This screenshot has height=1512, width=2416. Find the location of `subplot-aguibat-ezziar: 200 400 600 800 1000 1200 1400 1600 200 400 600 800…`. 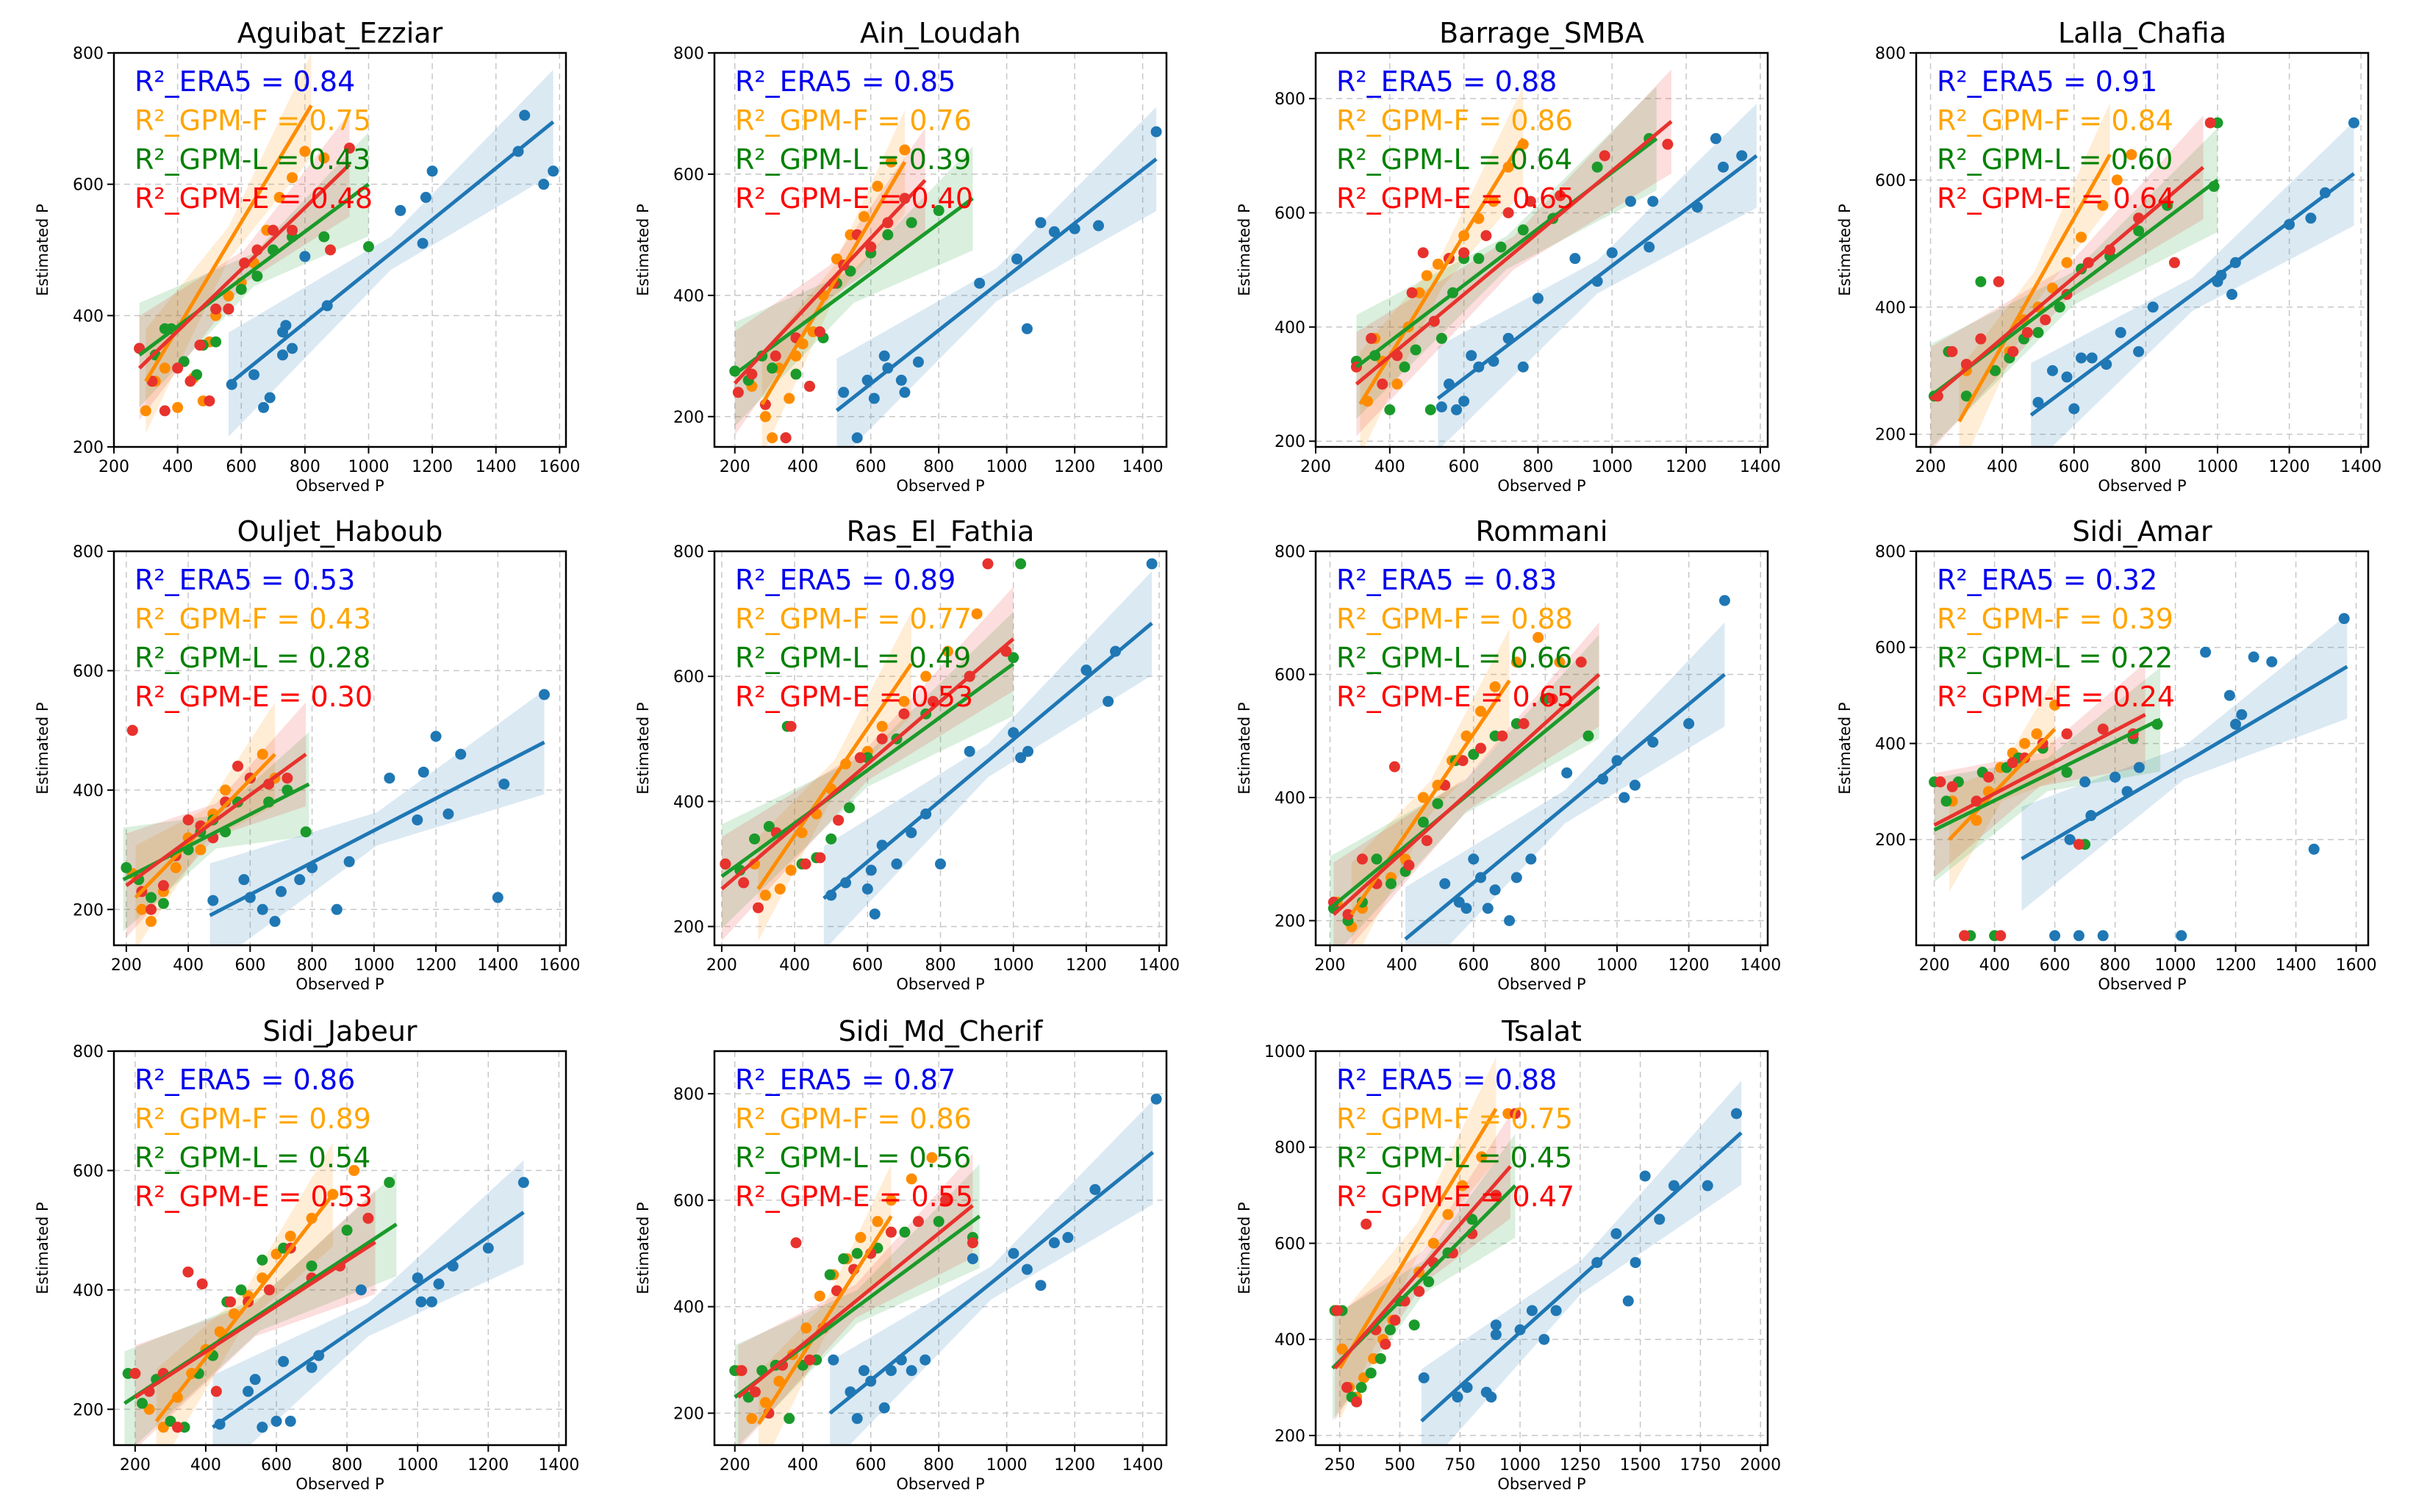

subplot-aguibat-ezziar: 200 400 600 800 1000 1200 1400 1600 200 400 600 800… is located at coordinates (307, 256).